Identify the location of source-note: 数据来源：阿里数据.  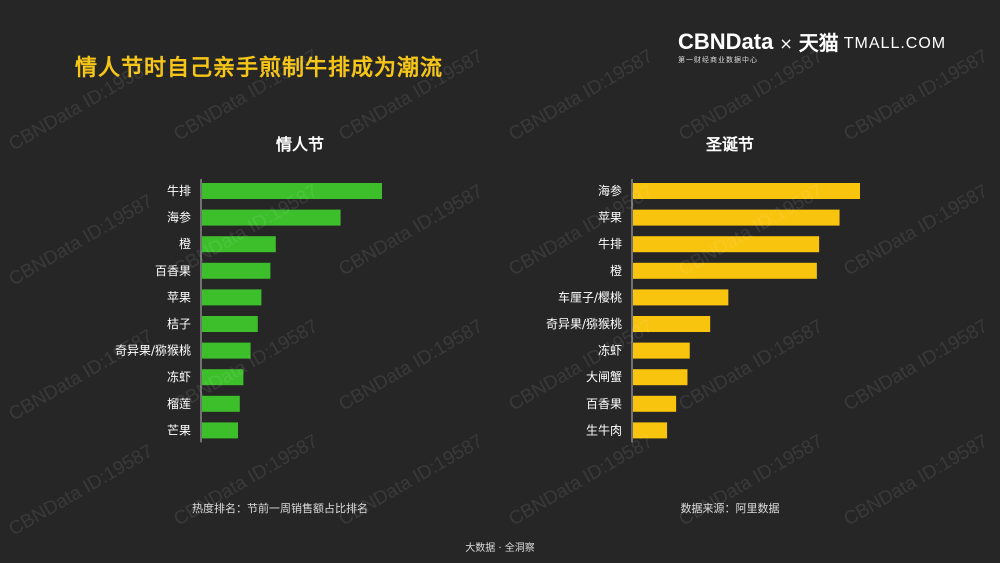
(730, 508).